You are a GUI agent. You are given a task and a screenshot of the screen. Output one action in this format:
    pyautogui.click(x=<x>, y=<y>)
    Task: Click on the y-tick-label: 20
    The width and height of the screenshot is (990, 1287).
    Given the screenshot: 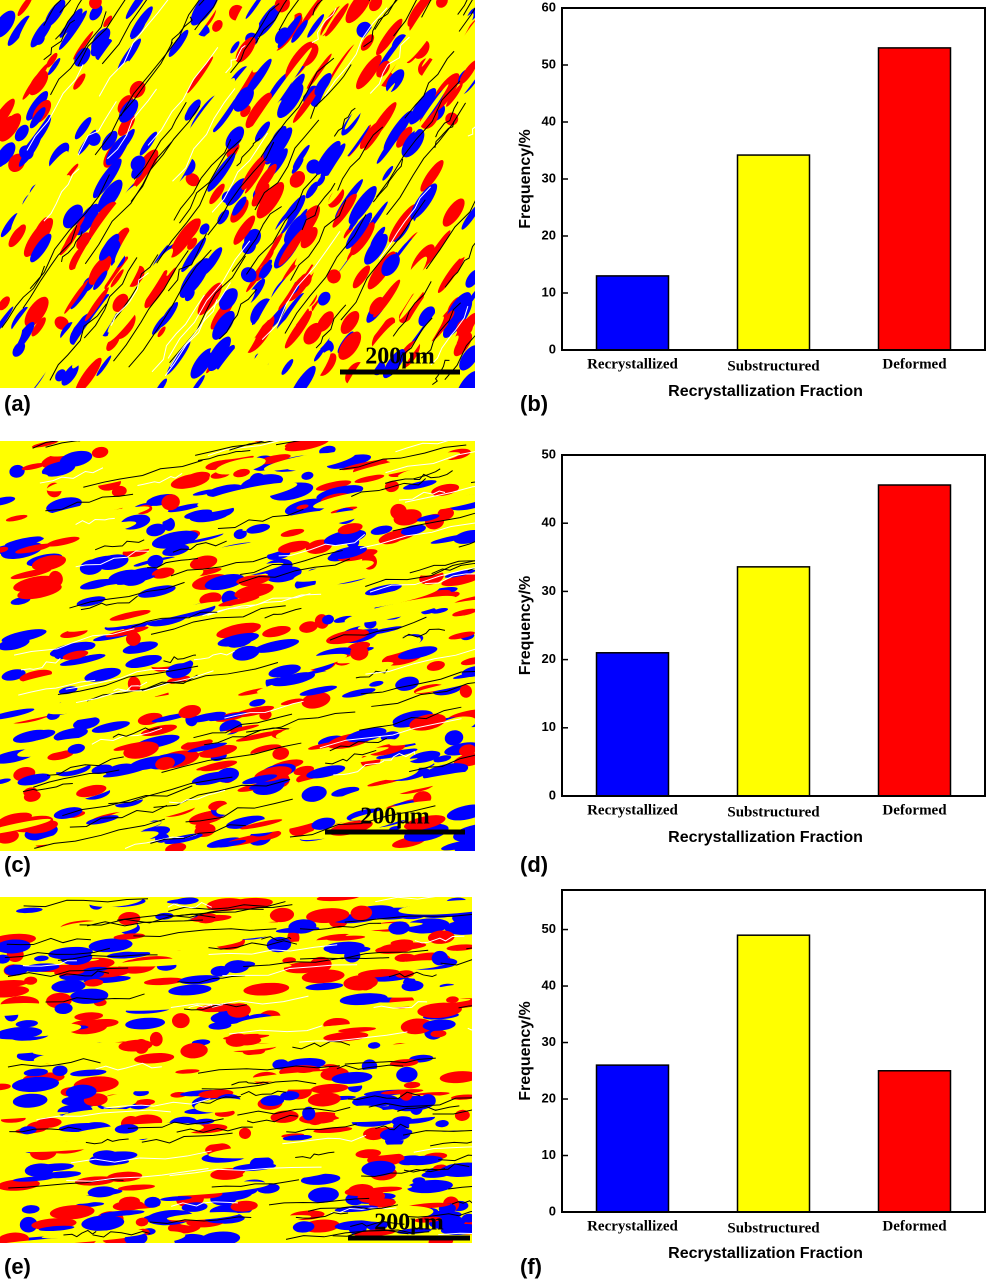 What is the action you would take?
    pyautogui.click(x=549, y=658)
    